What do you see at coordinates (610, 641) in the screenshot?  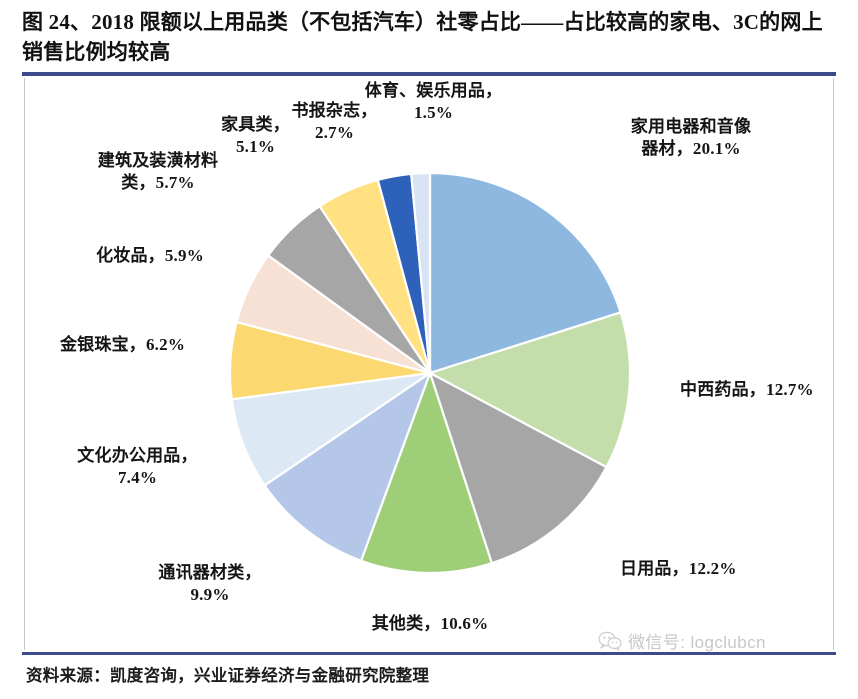 I see `wechat-icon` at bounding box center [610, 641].